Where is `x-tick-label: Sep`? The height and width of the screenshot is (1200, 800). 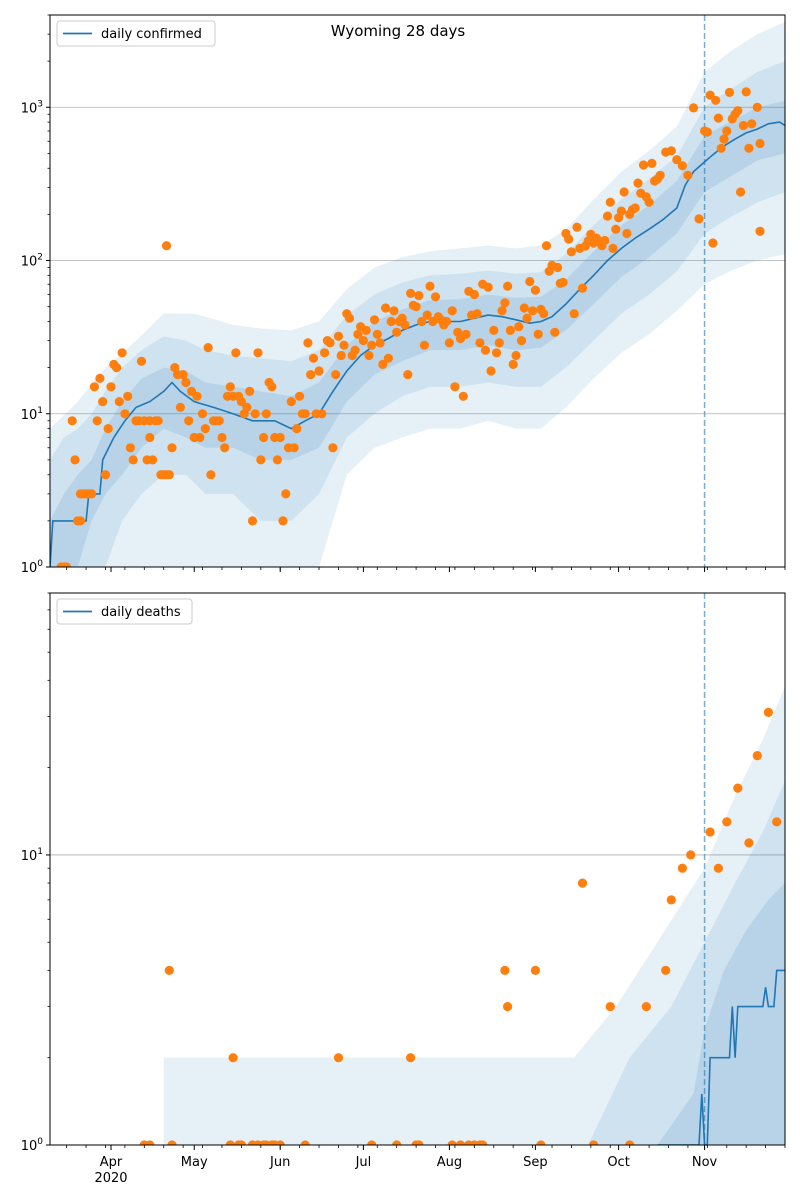
x-tick-label: Sep is located at coordinates (535, 1162).